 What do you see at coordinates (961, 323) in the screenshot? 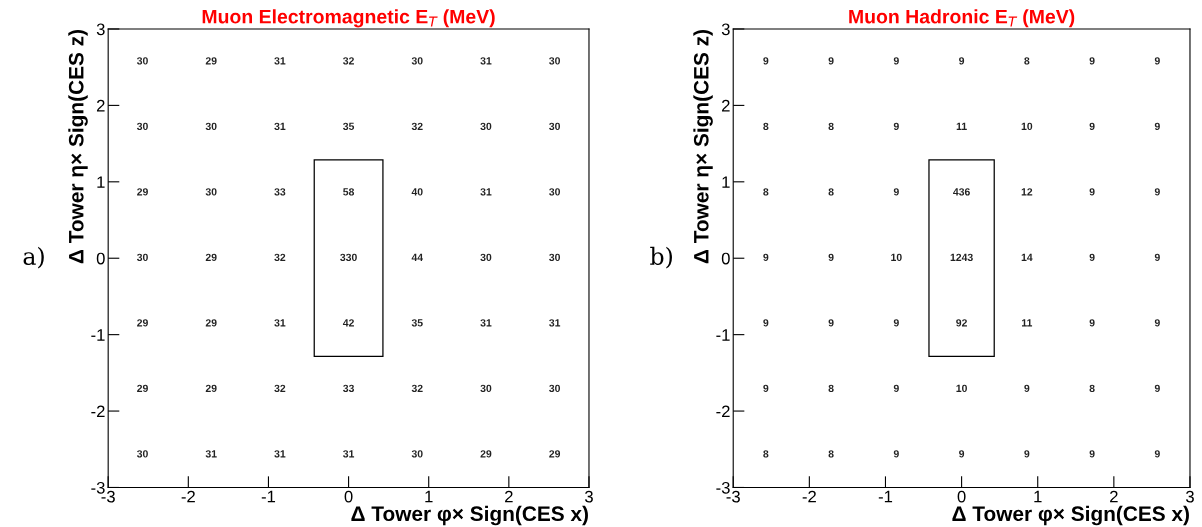
I see `data-label: 92` at bounding box center [961, 323].